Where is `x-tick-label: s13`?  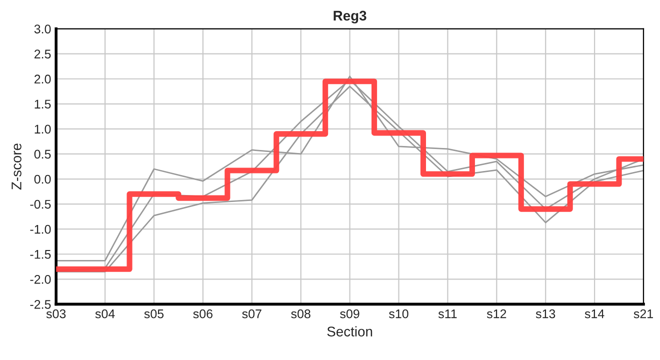 x-tick-label: s13 is located at coordinates (546, 313).